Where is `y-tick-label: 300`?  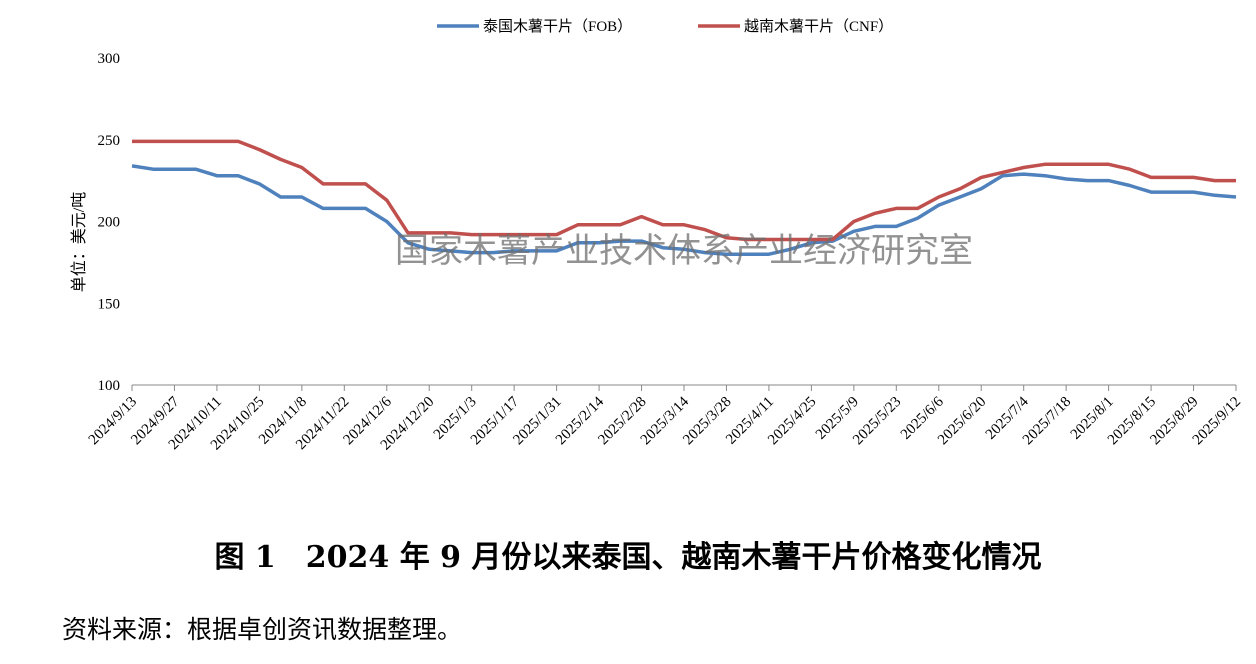
y-tick-label: 300 is located at coordinates (109, 59).